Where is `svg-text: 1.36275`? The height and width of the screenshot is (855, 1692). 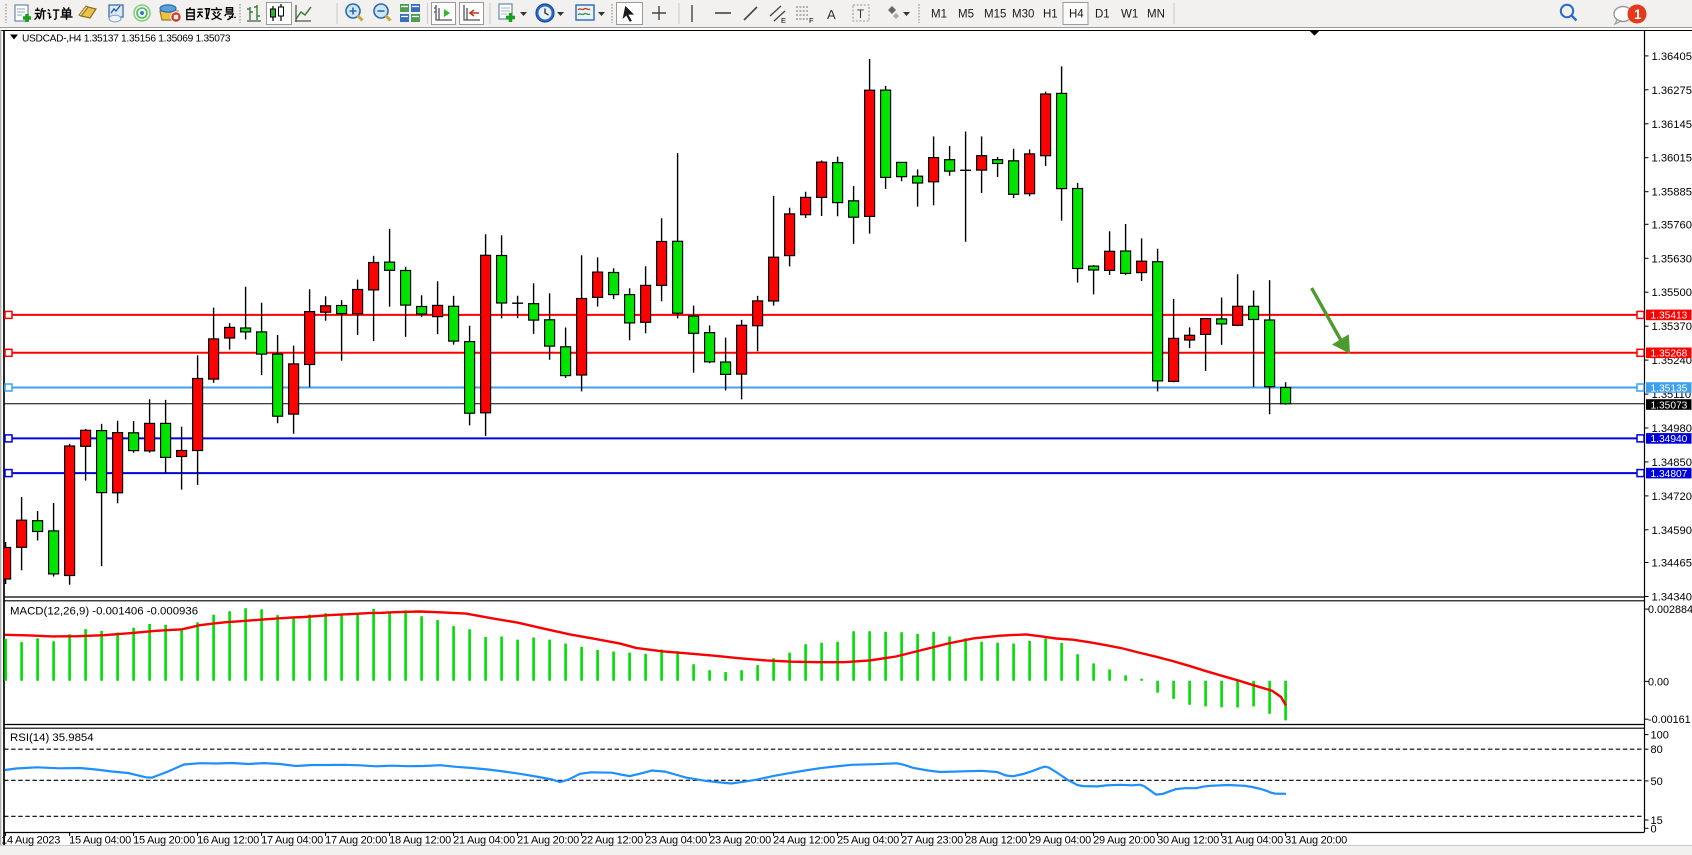
svg-text: 1.36275 is located at coordinates (1672, 91).